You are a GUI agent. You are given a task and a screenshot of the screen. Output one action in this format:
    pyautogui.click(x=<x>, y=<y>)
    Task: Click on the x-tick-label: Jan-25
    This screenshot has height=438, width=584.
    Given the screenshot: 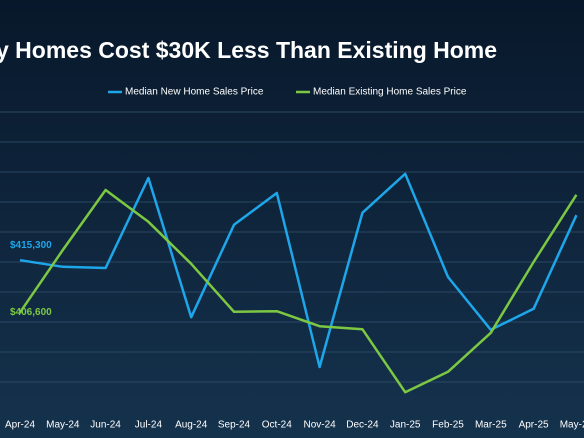 What is the action you would take?
    pyautogui.click(x=405, y=425)
    